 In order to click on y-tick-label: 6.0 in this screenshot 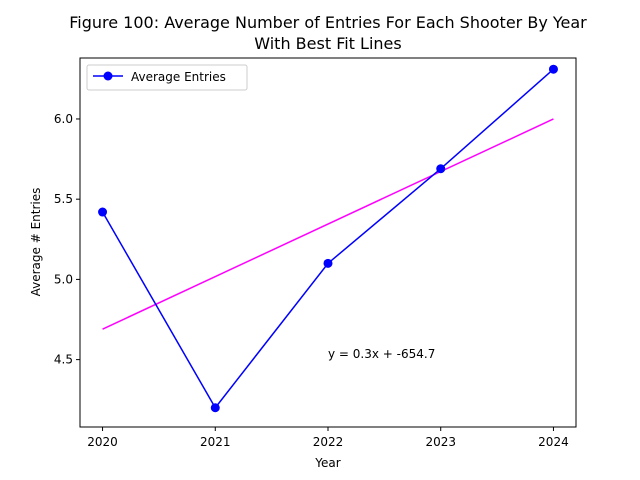, I will do `click(63, 119)`.